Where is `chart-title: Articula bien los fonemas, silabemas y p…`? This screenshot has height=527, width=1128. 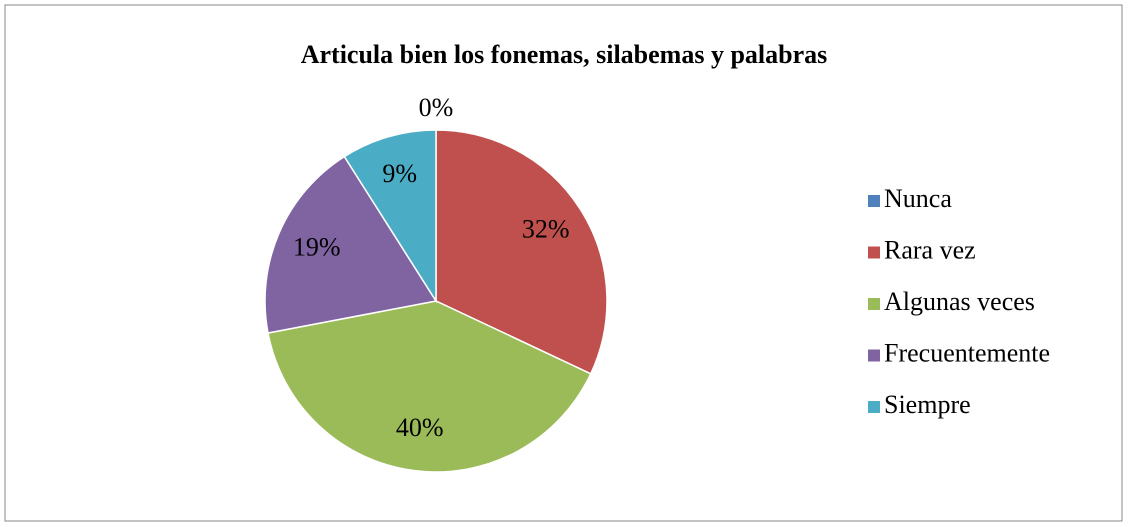 chart-title: Articula bien los fonemas, silabemas y p… is located at coordinates (564, 54).